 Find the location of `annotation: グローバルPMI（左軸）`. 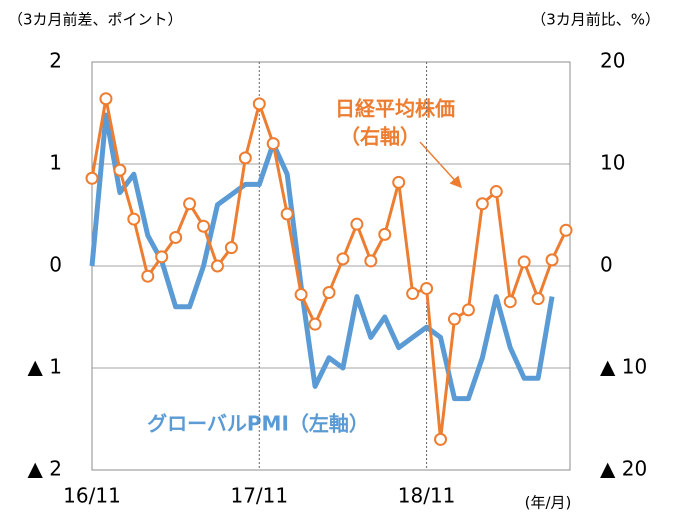

annotation: グローバルPMI（左軸） is located at coordinates (258, 424).